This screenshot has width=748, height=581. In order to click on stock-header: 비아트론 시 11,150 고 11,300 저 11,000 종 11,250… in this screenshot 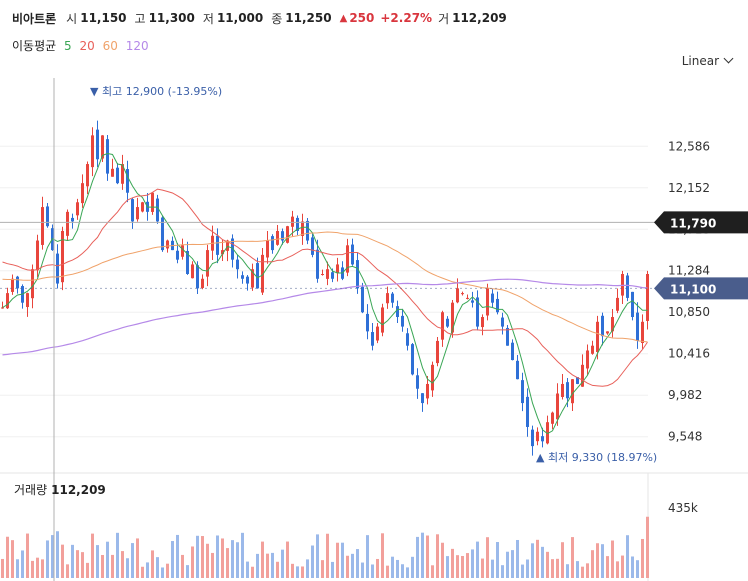, I will do `click(263, 18)`.